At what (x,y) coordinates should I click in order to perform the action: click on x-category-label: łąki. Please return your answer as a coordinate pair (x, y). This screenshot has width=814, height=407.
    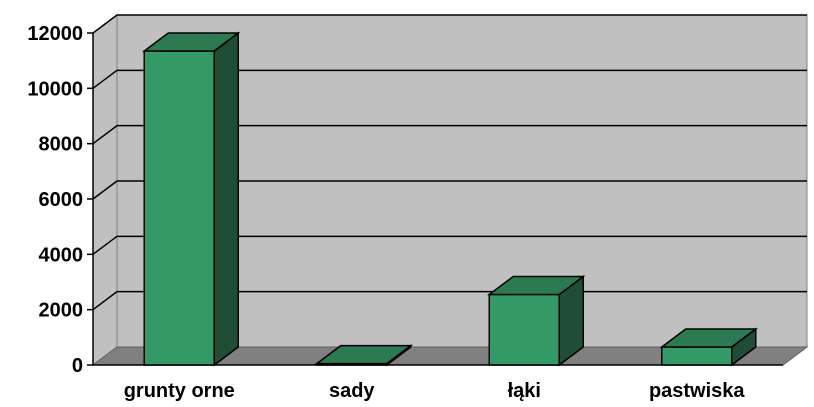
    Looking at the image, I should click on (524, 391).